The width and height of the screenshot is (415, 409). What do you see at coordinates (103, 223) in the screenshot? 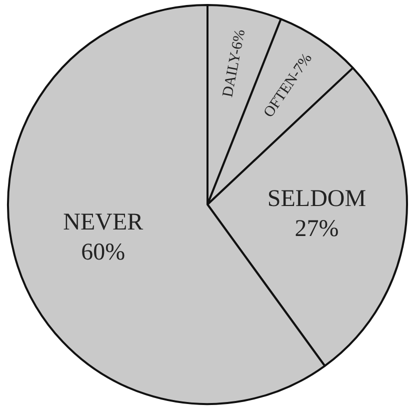
I see `slice-label: NEVER` at bounding box center [103, 223].